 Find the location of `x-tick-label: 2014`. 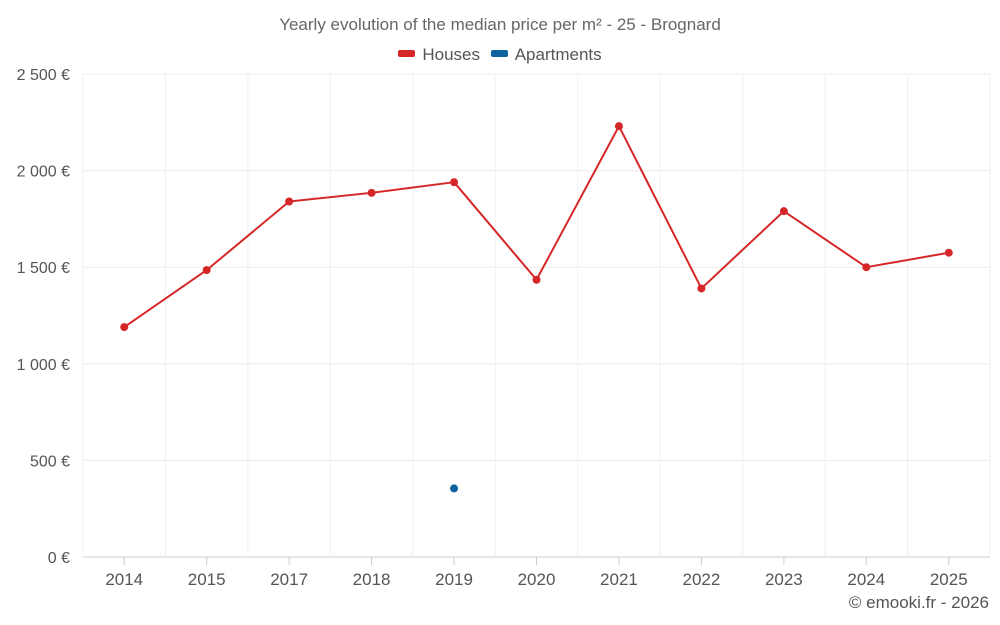

x-tick-label: 2014 is located at coordinates (124, 579).